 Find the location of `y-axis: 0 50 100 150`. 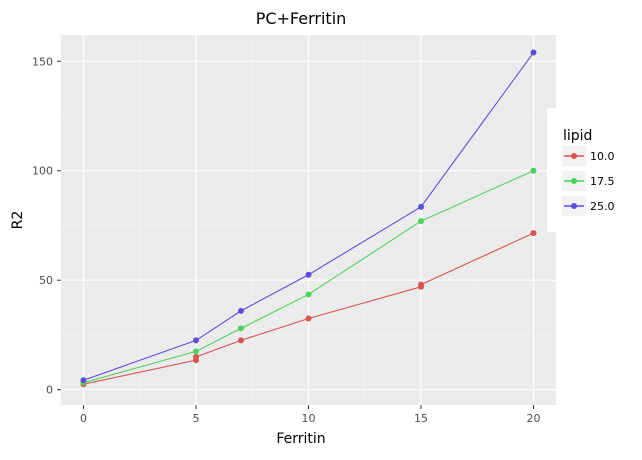

y-axis: 0 50 100 150 is located at coordinates (46, 226).